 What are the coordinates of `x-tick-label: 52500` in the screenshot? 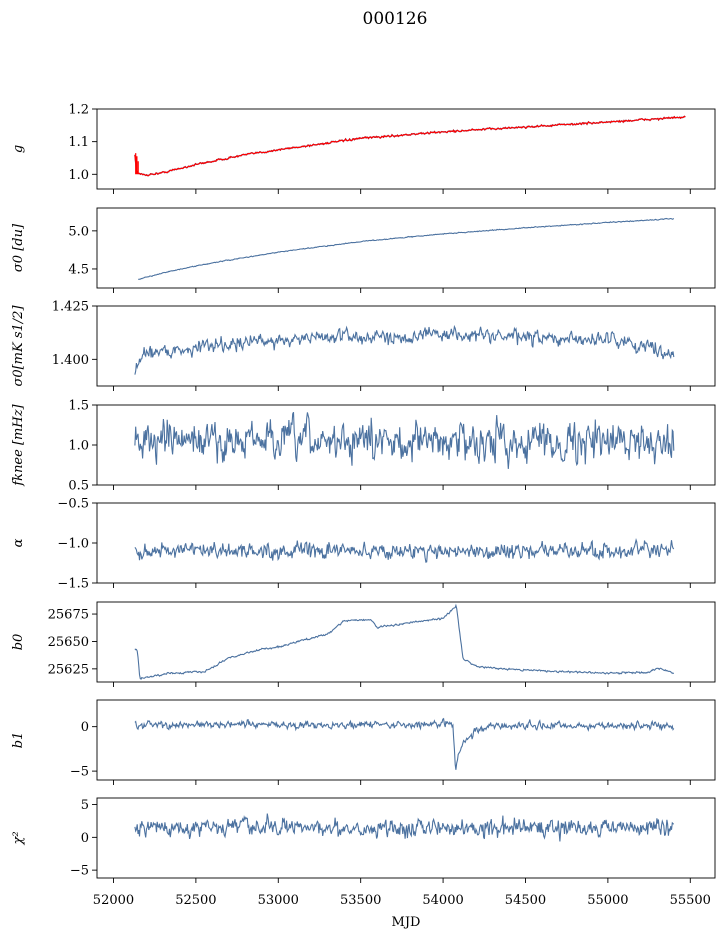 It's located at (195, 900).